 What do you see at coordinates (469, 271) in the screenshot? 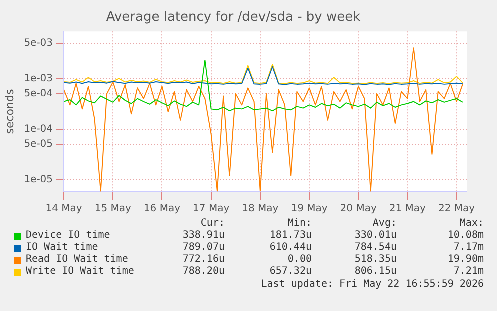
I see `text: 7.21m` at bounding box center [469, 271].